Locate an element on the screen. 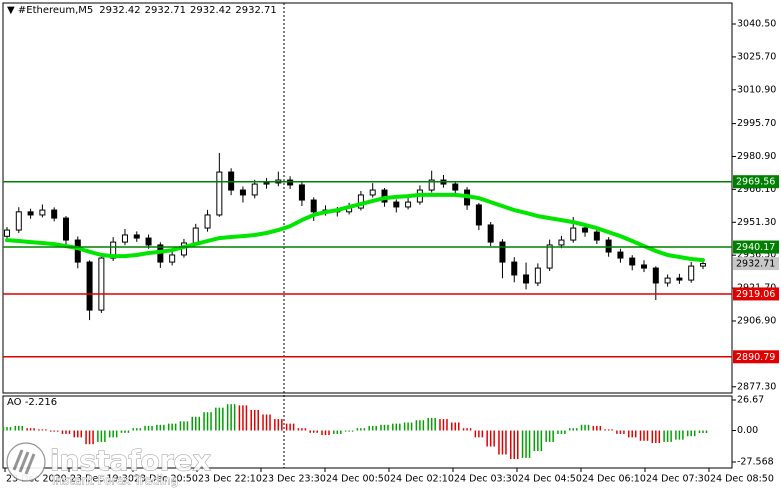 The width and height of the screenshot is (781, 489). x-tick-label: 24 Dec 03:30 is located at coordinates (486, 479).